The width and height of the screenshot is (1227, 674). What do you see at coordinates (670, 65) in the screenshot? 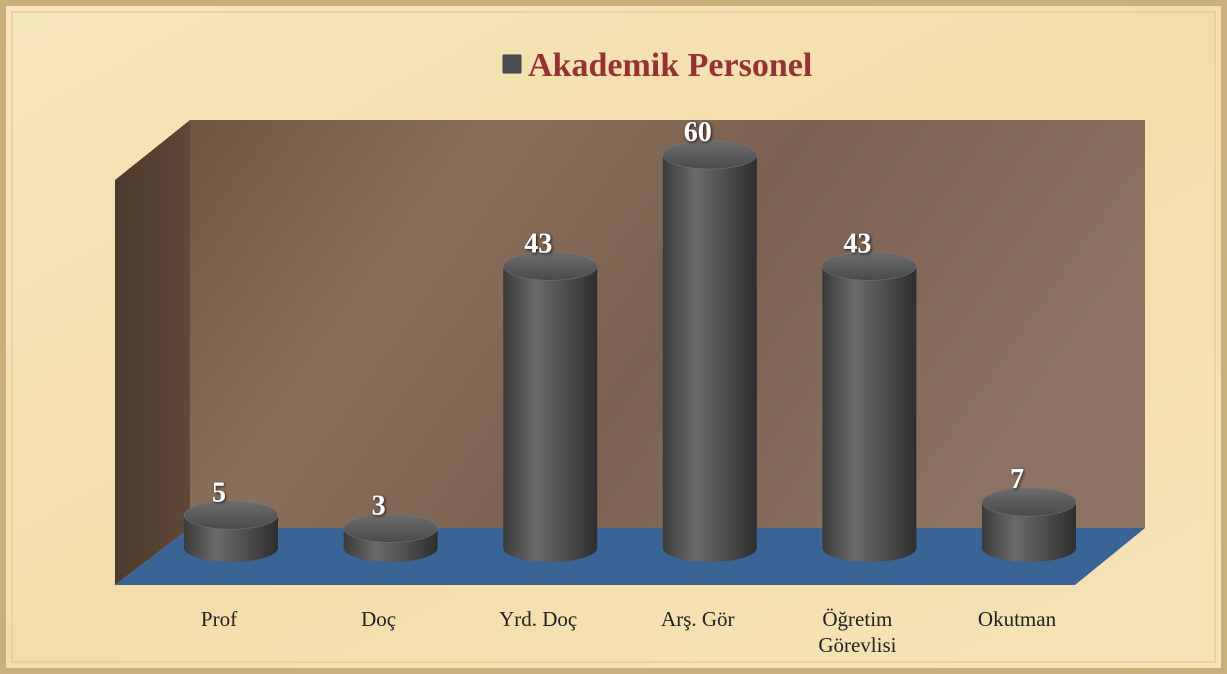
I see `legend-label: Akademik Personel` at bounding box center [670, 65].